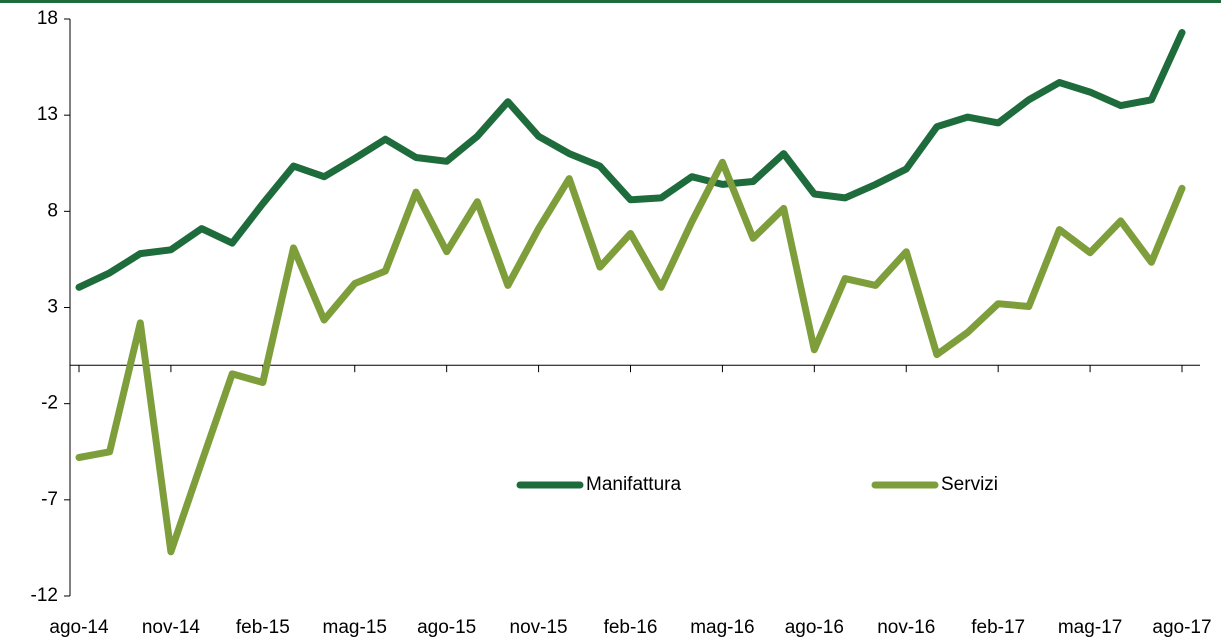 The height and width of the screenshot is (638, 1221). Describe the element at coordinates (610, 1) in the screenshot. I see `top-border` at that location.